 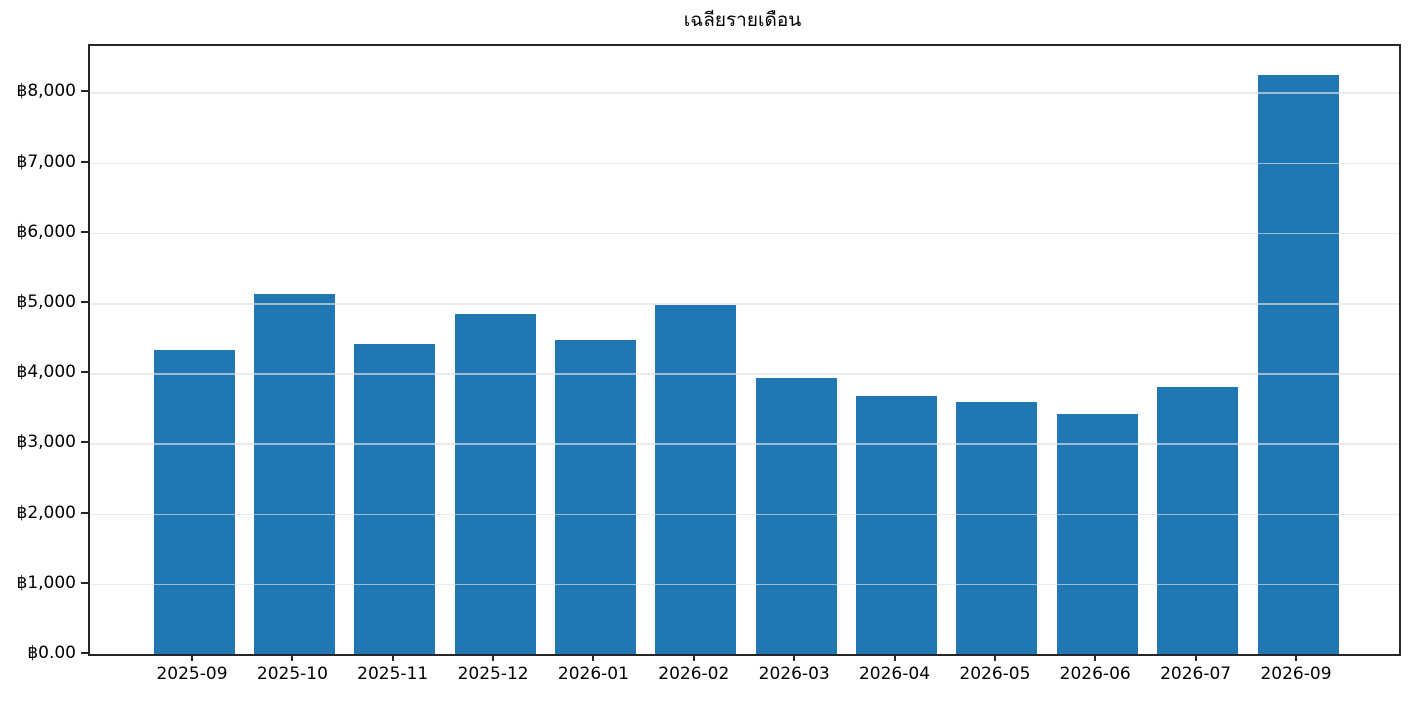 What do you see at coordinates (894, 674) in the screenshot?
I see `x-tick-label: 2026-04` at bounding box center [894, 674].